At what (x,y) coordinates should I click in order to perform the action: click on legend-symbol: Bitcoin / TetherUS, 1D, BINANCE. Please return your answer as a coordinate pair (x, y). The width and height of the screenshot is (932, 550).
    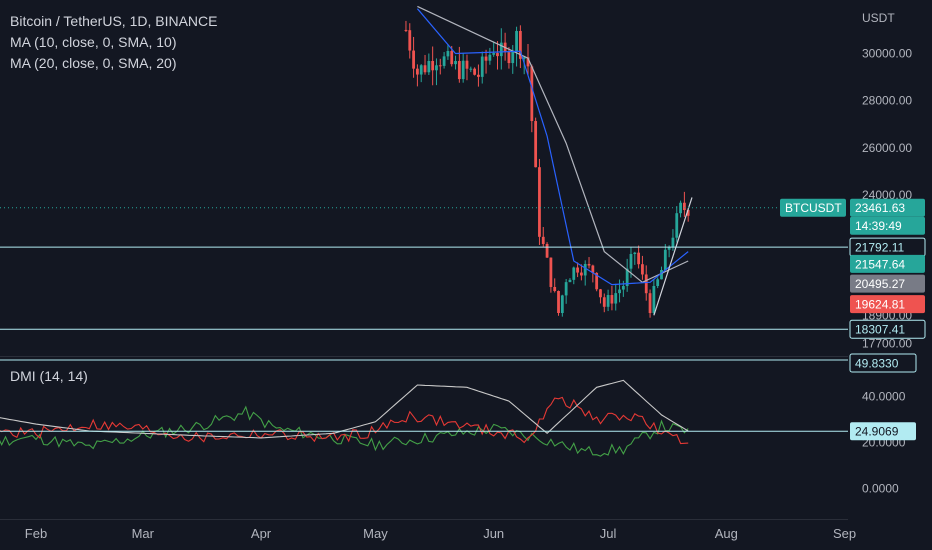
    Looking at the image, I should click on (114, 21).